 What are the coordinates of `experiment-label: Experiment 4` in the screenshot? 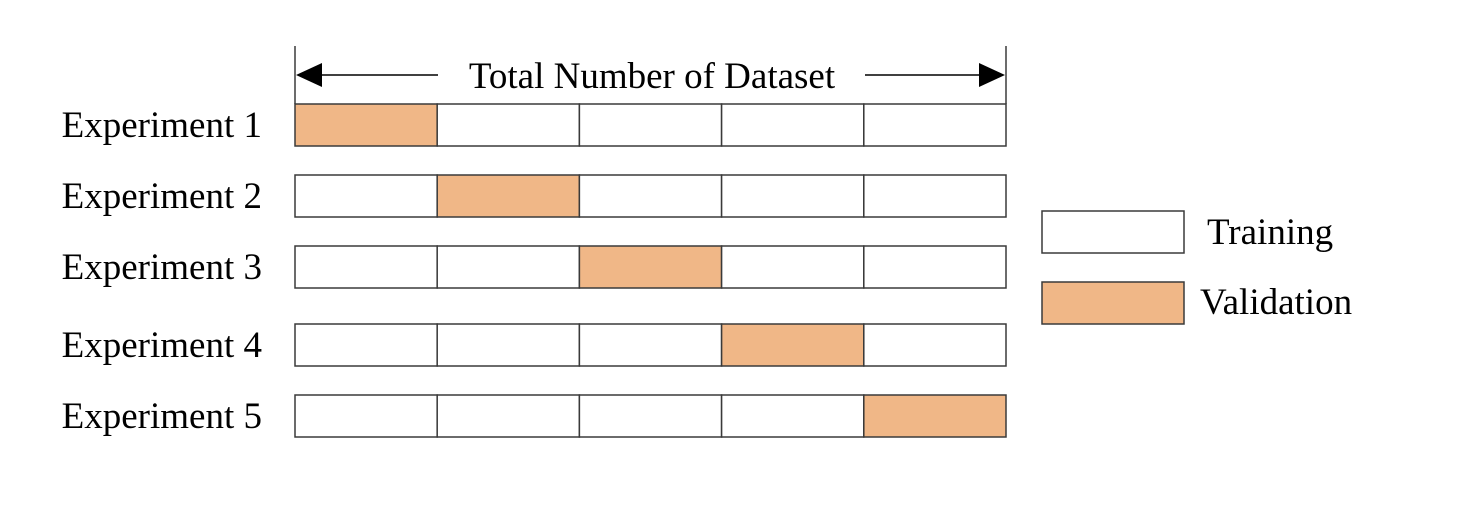 It's located at (162, 345).